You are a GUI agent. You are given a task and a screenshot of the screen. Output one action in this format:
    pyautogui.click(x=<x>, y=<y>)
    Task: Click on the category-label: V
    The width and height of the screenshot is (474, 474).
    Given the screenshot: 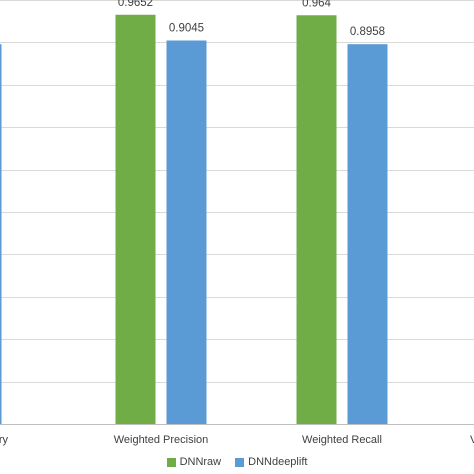 What is the action you would take?
    pyautogui.click(x=472, y=440)
    